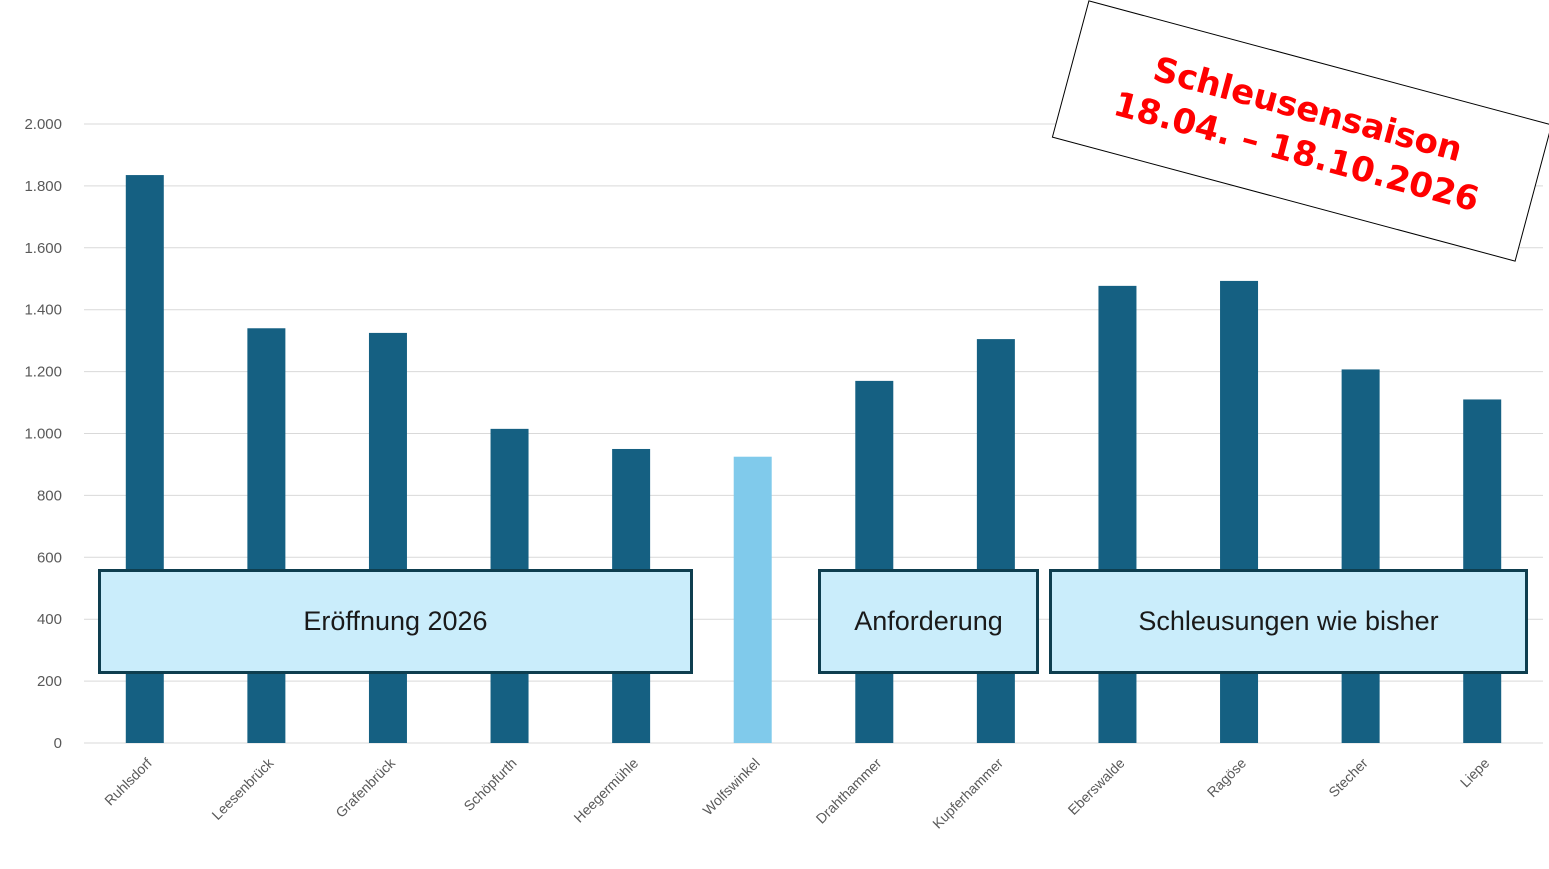 This screenshot has height=869, width=1549. I want to click on x-category-label: Ruhlsdorf, so click(128, 782).